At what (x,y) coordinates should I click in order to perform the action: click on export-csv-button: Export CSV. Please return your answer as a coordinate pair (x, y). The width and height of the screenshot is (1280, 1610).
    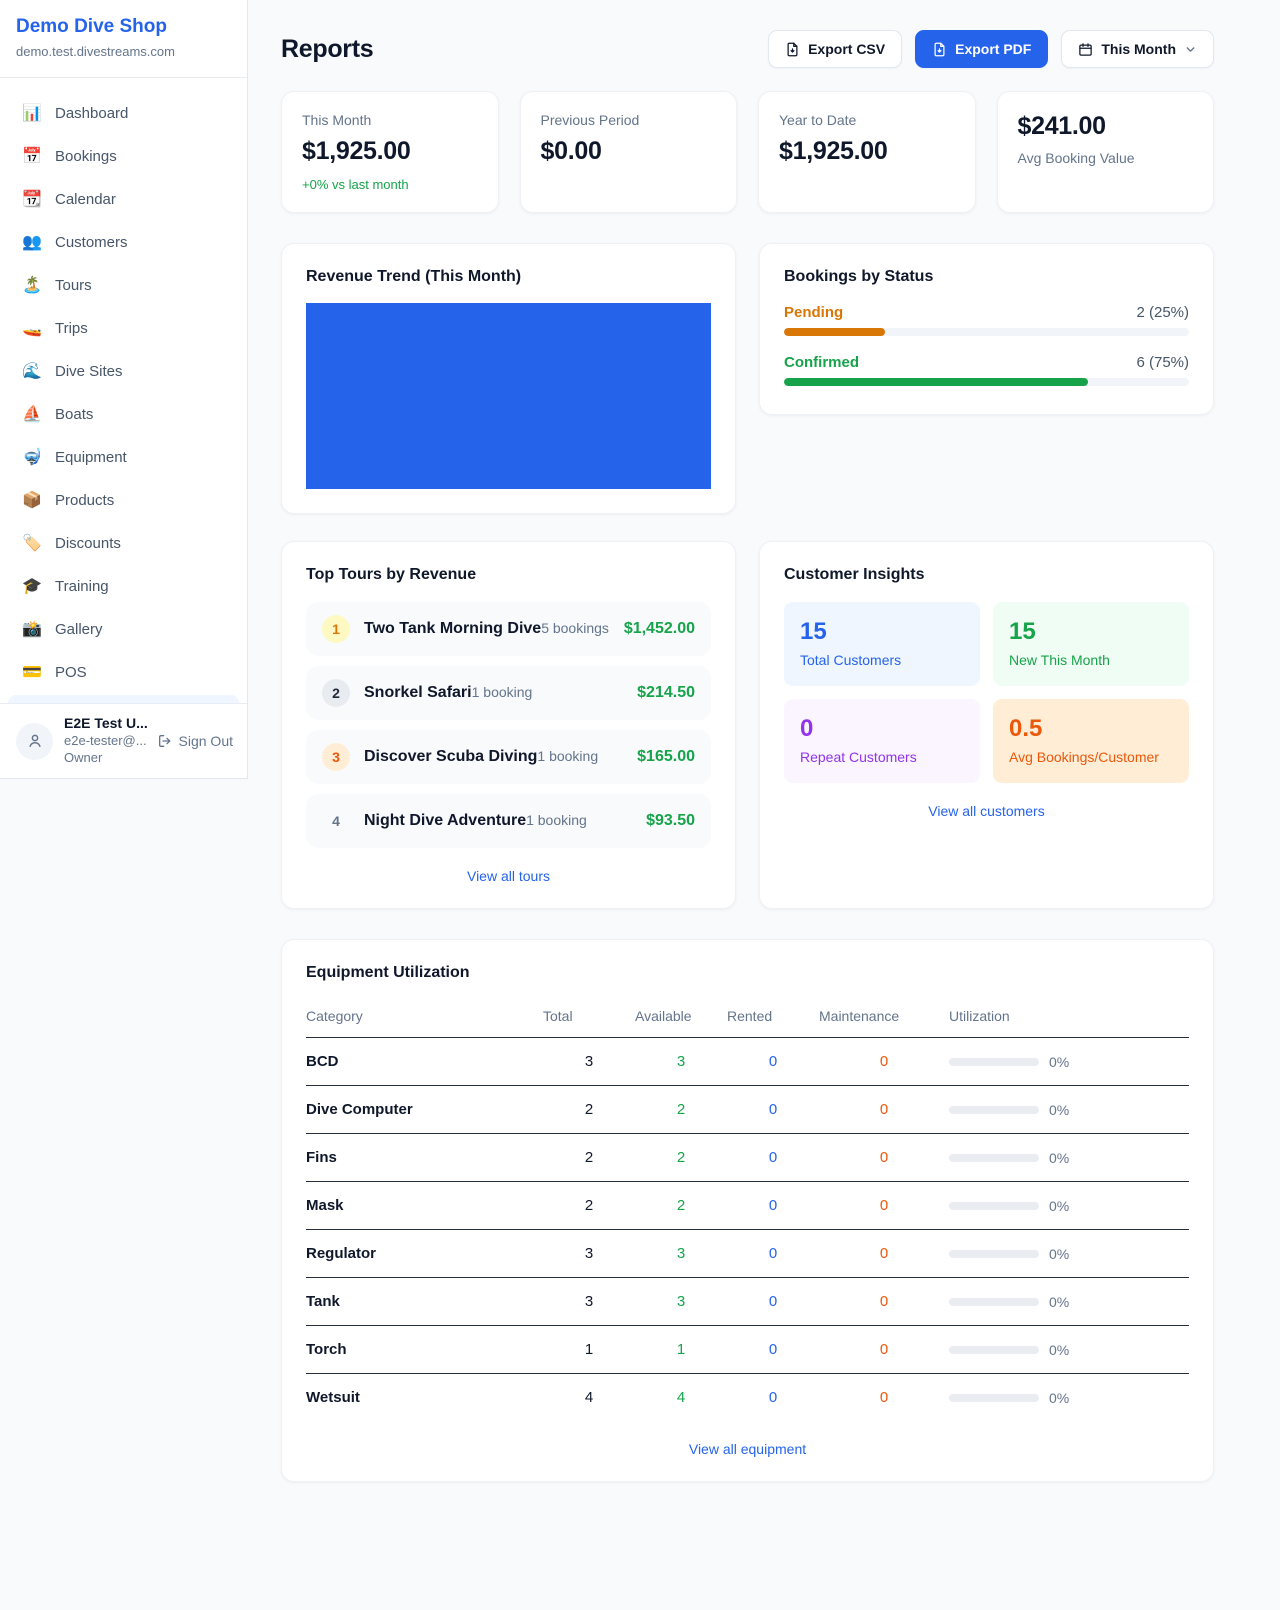
    Looking at the image, I should click on (835, 49).